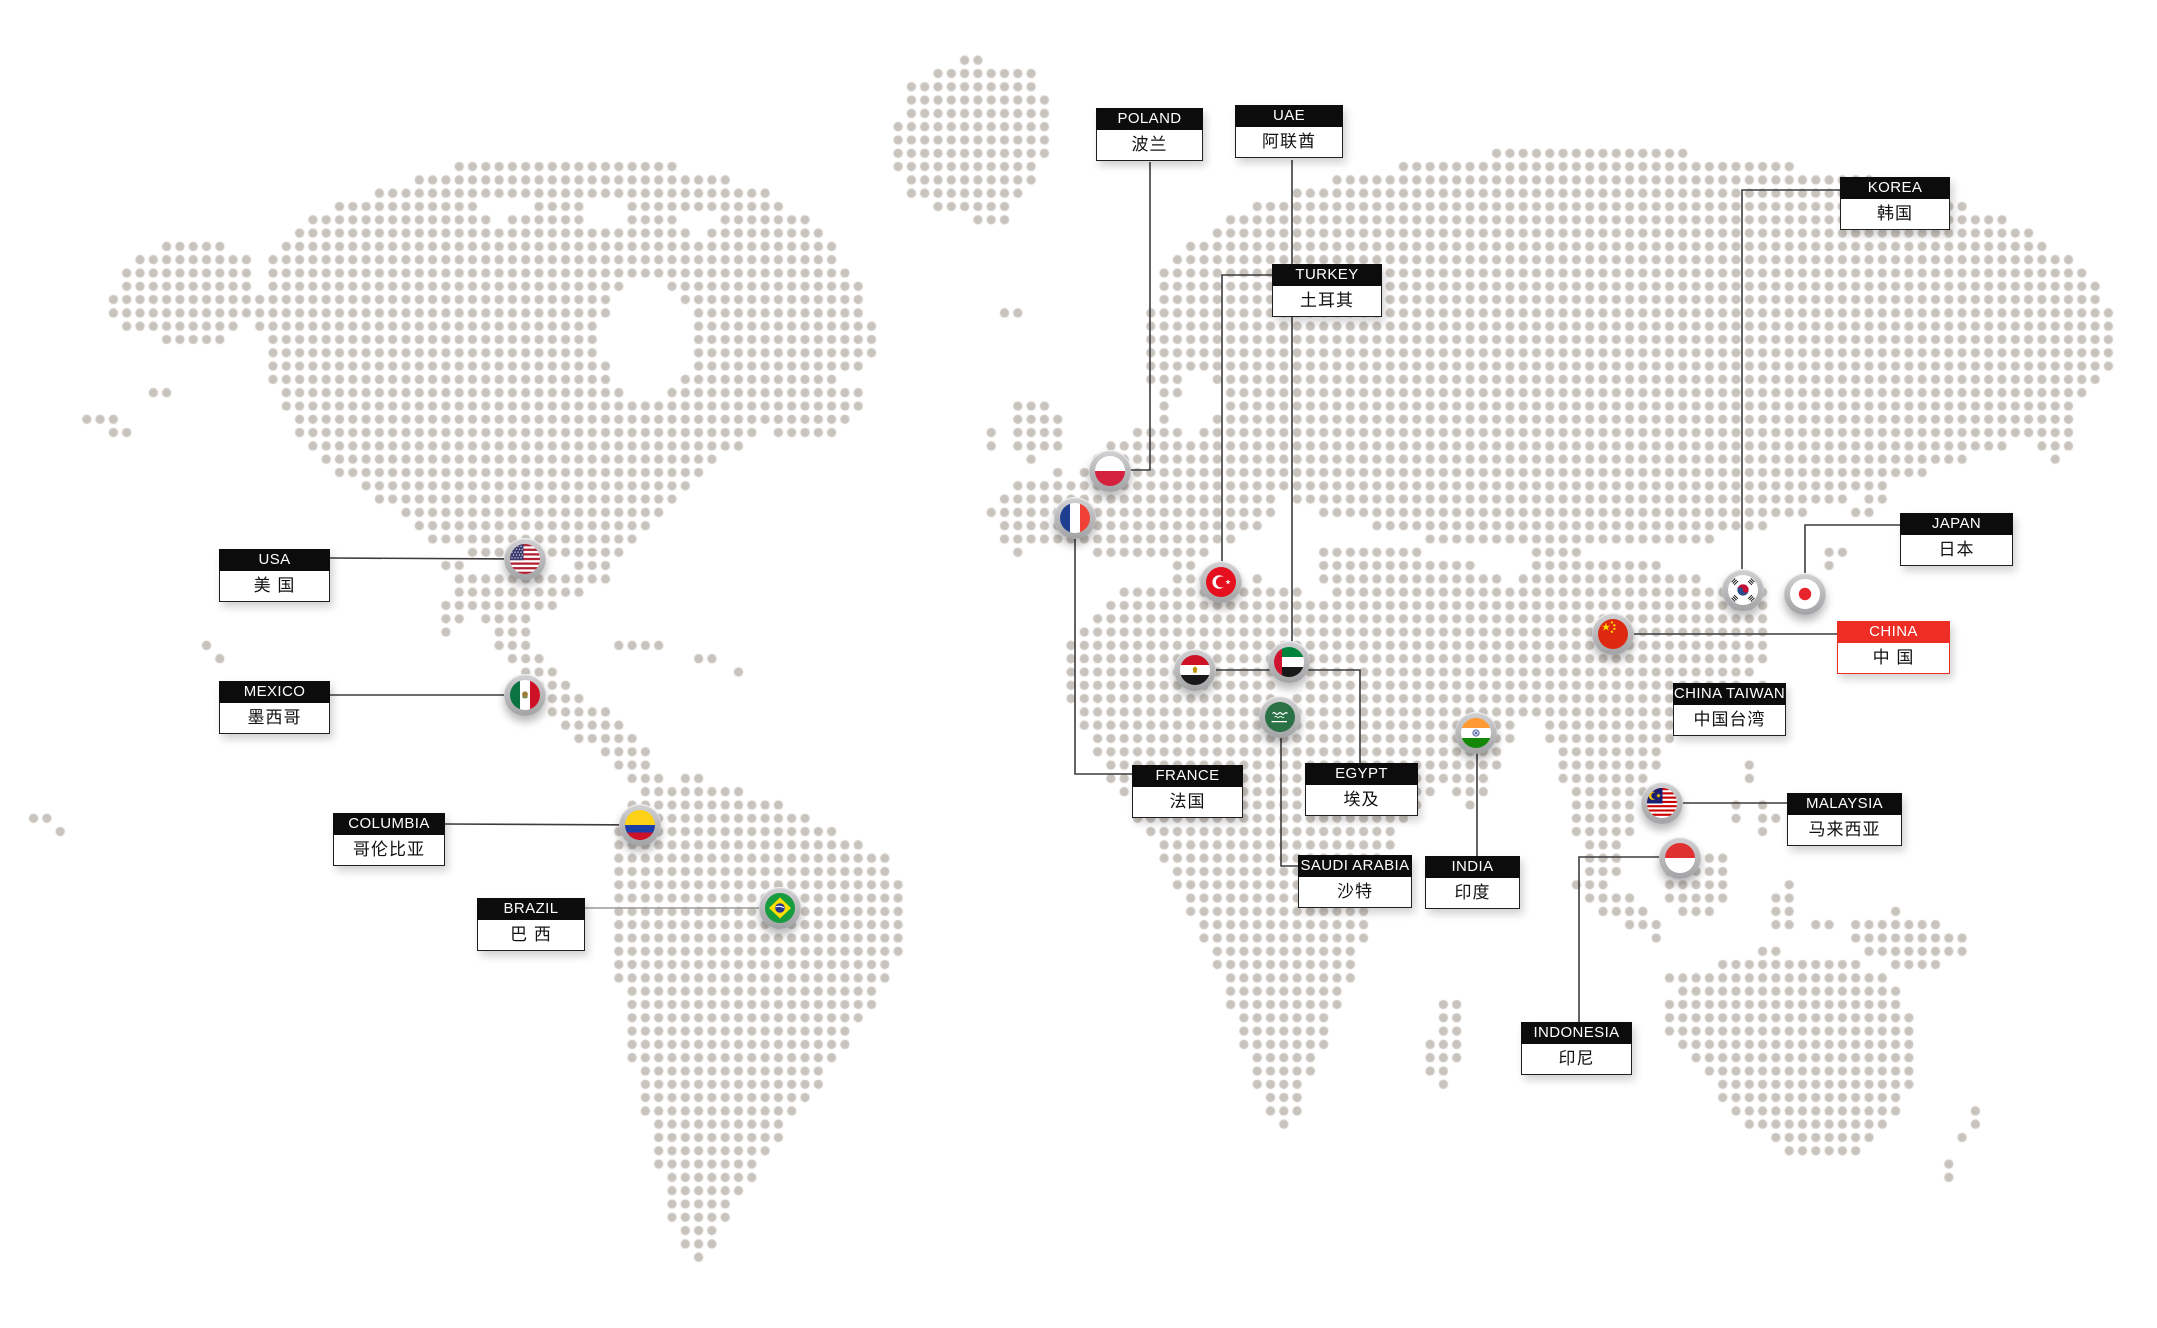 The width and height of the screenshot is (2157, 1328). I want to click on flag-marker-china, so click(1613, 634).